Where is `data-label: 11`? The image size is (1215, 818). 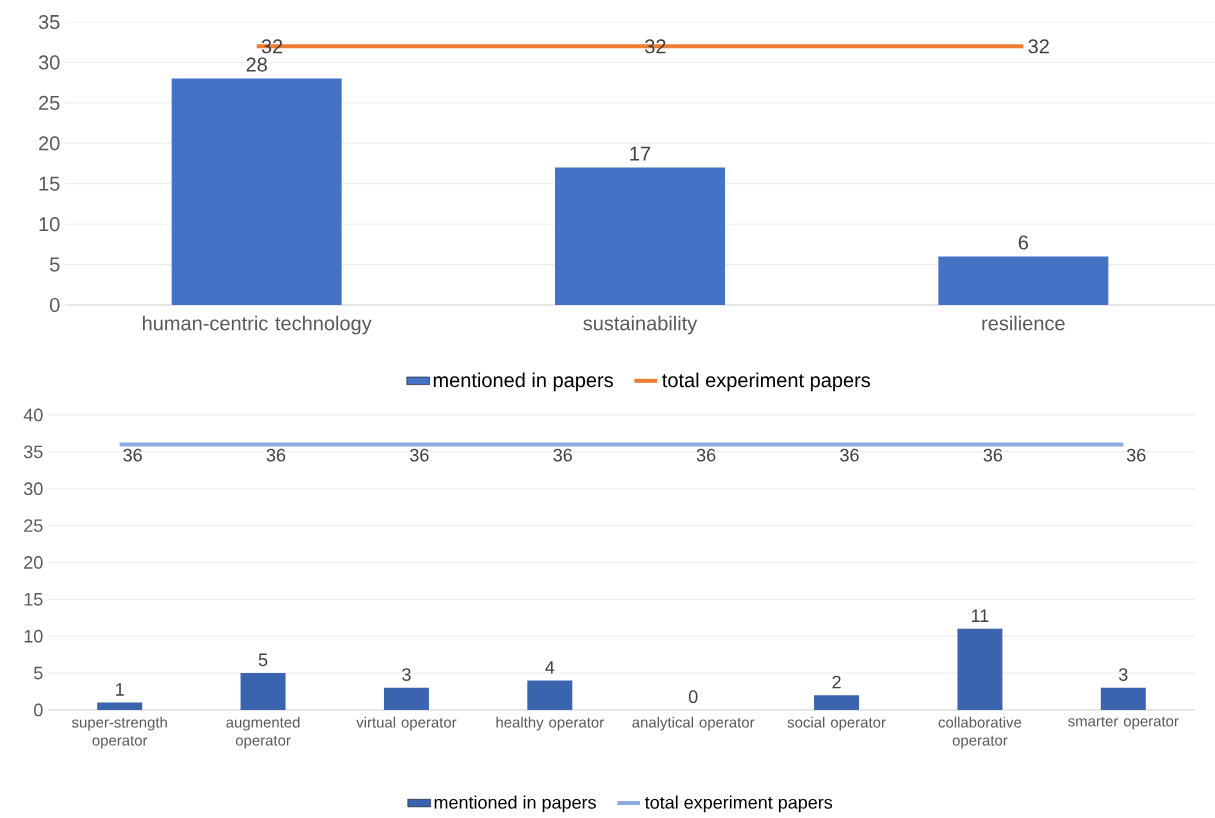 data-label: 11 is located at coordinates (980, 615).